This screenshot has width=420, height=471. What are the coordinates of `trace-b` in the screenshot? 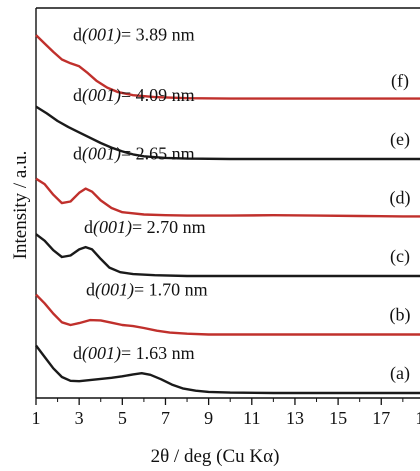 It's located at (227, 314).